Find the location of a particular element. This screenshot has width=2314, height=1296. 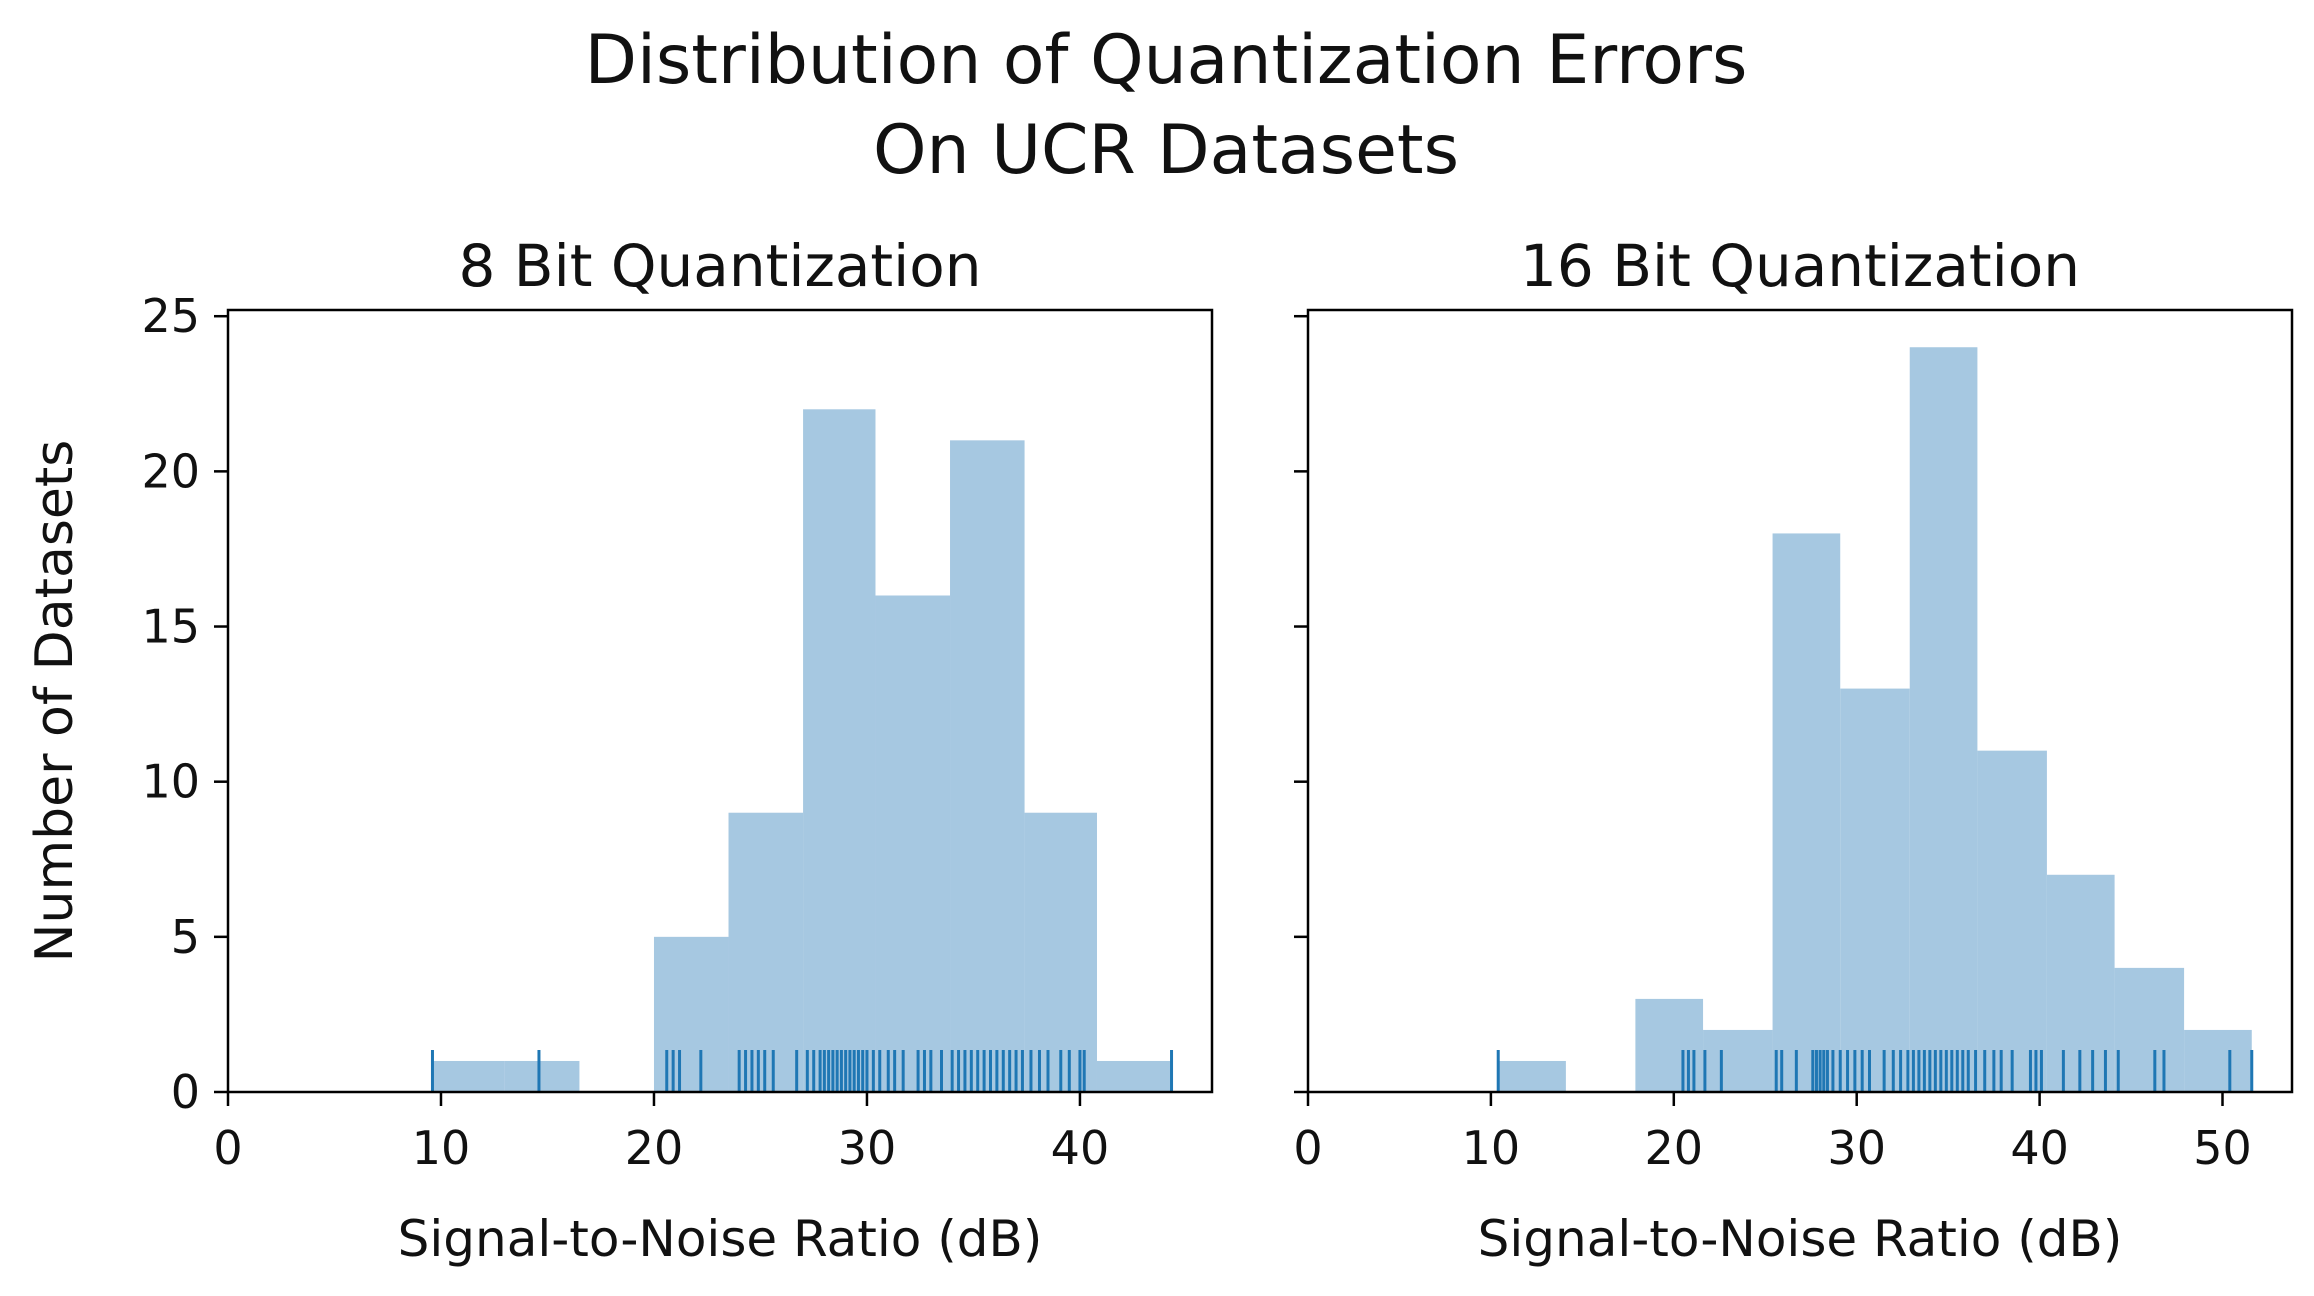

y-tick-label-2: 10 is located at coordinates (170, 782).